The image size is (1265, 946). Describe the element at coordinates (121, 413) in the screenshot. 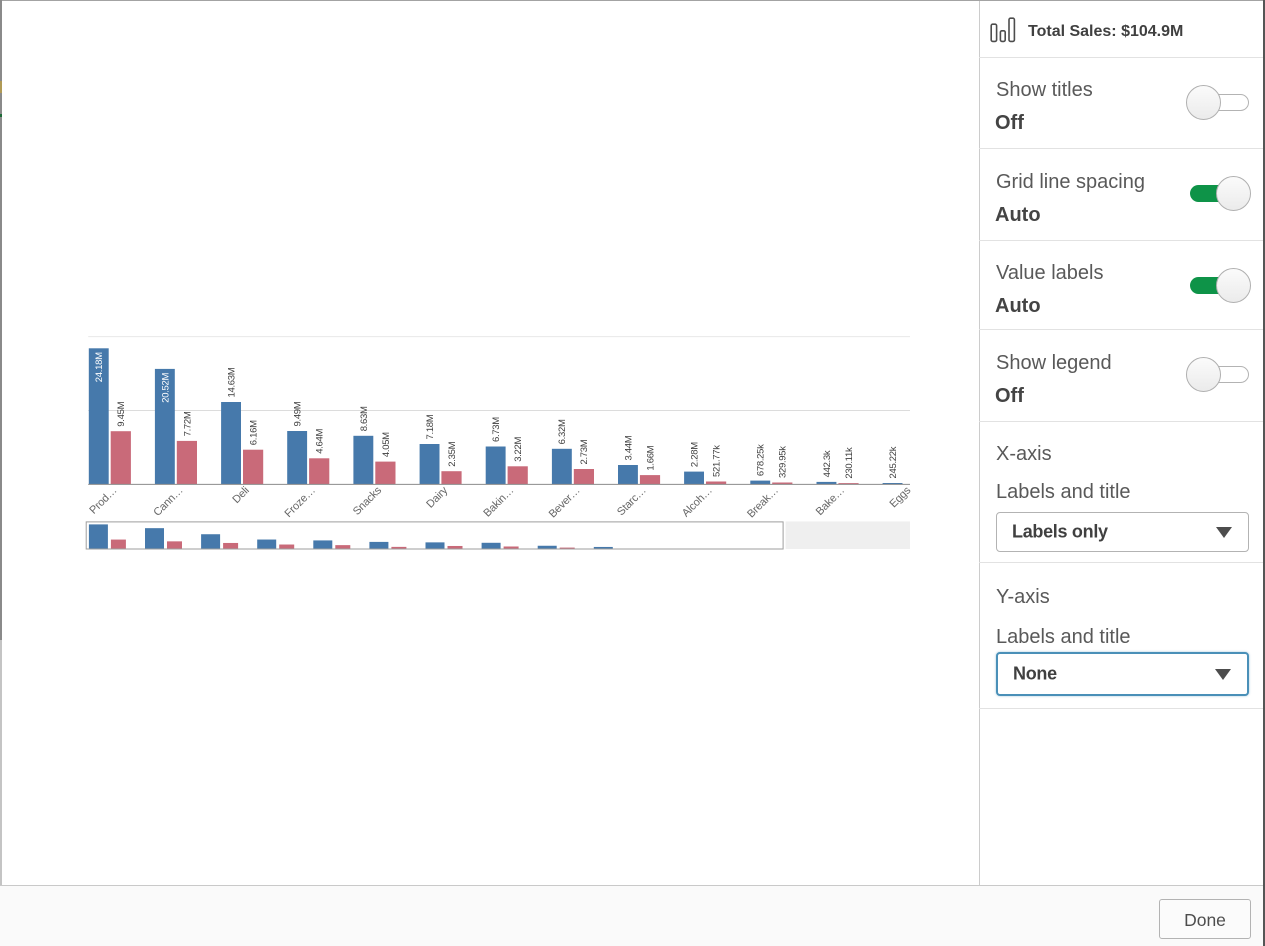

I see `svg-text: 9.45M` at that location.